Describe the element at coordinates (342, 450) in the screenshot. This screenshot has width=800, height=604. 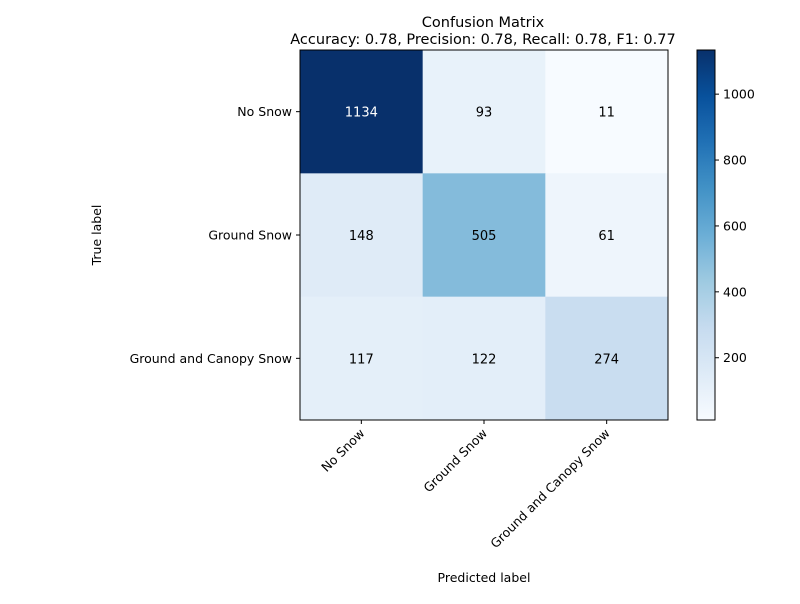
I see `x-tick-label: No Snow` at that location.